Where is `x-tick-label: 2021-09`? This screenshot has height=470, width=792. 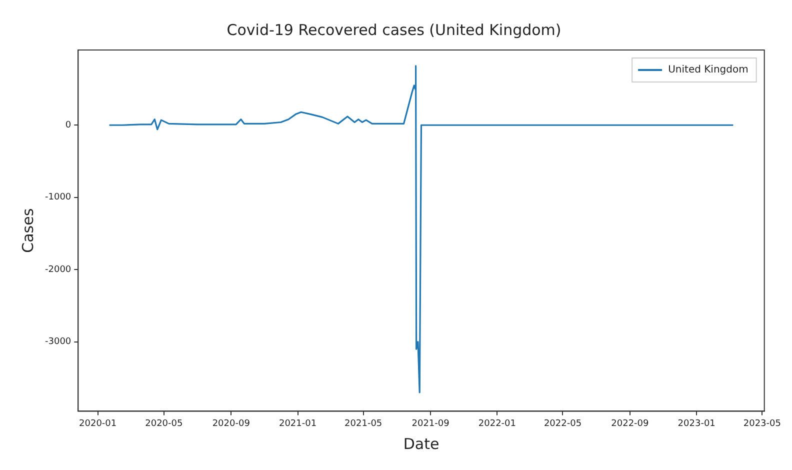
x-tick-label: 2021-09 is located at coordinates (431, 423).